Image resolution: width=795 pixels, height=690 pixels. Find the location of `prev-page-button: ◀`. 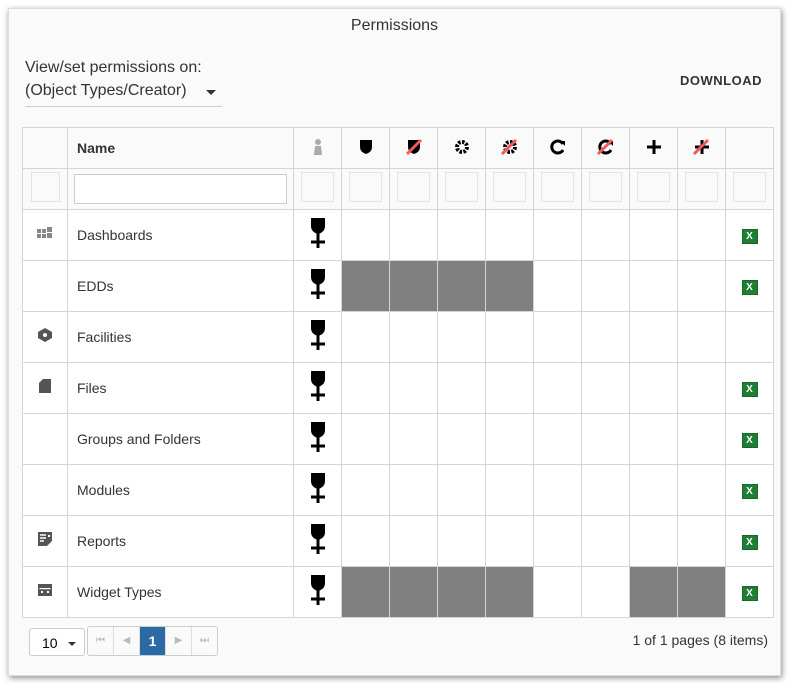

prev-page-button: ◀ is located at coordinates (127, 641).